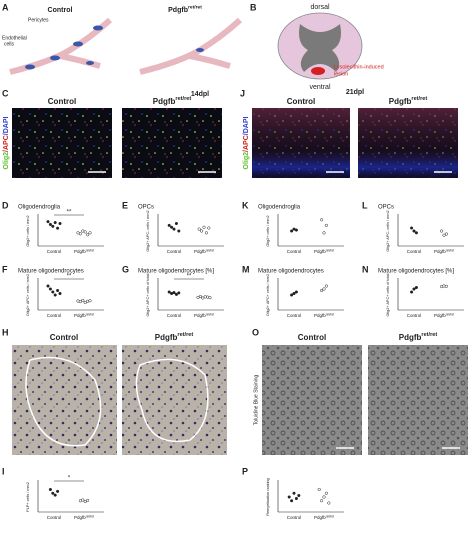 This screenshot has width=474, height=536. I want to click on stain-part: Olig2, so click(6, 161).